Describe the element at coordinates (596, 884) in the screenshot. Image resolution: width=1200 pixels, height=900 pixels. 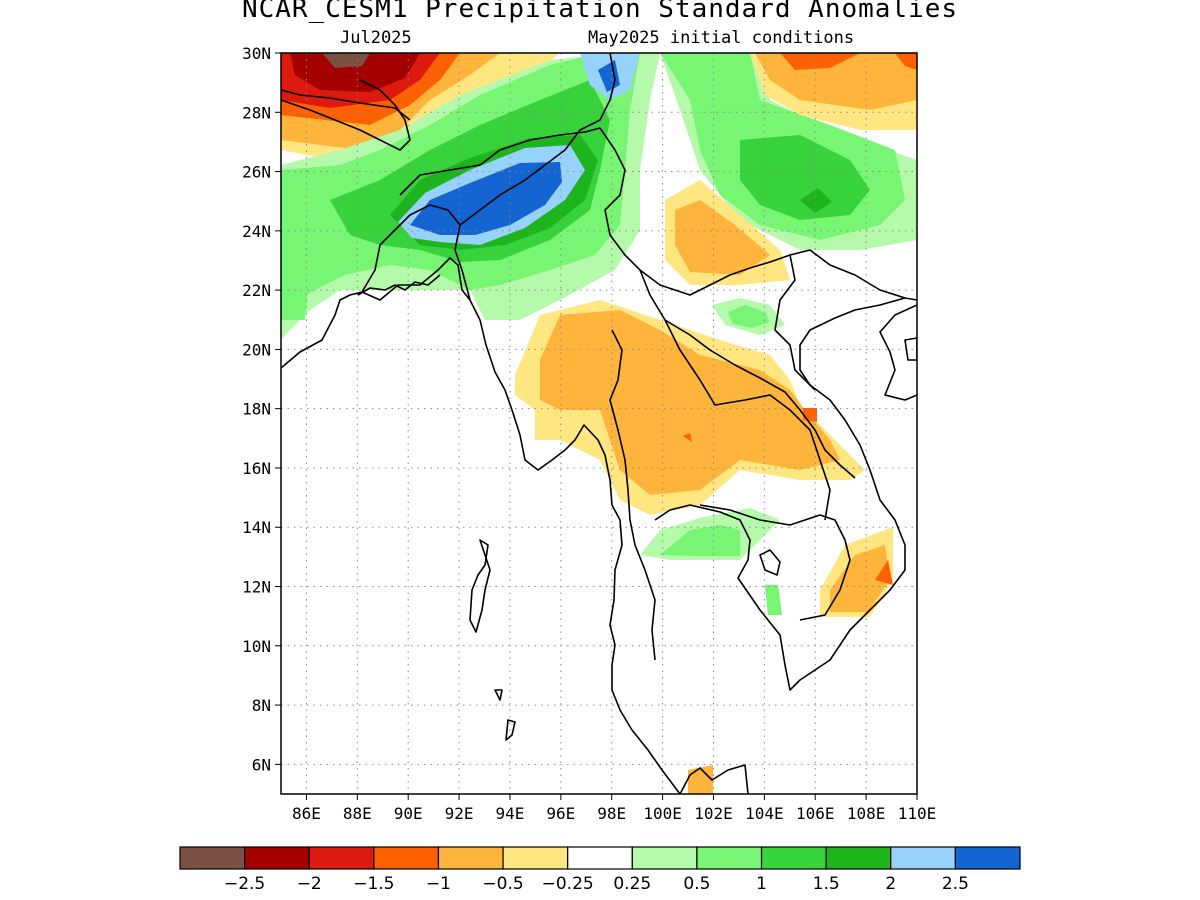
I see `colorbar-labels: −2.5 −2 −1.5 −1 −0.5 −0.25 0.25 0.5 1 1.5 2 2.5` at that location.